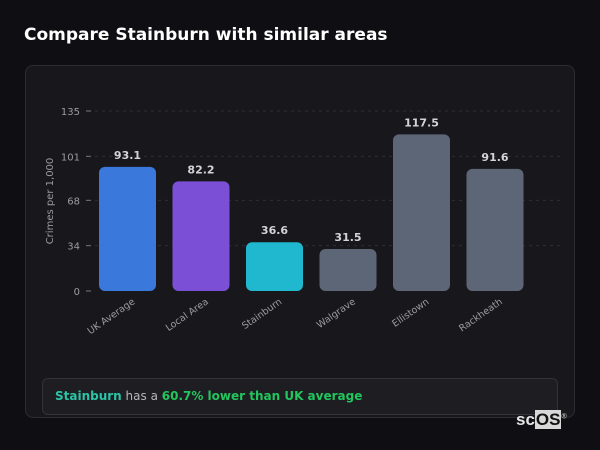 Image resolution: width=600 pixels, height=450 pixels. I want to click on page-title: Compare Stainburn with similar areas, so click(206, 35).